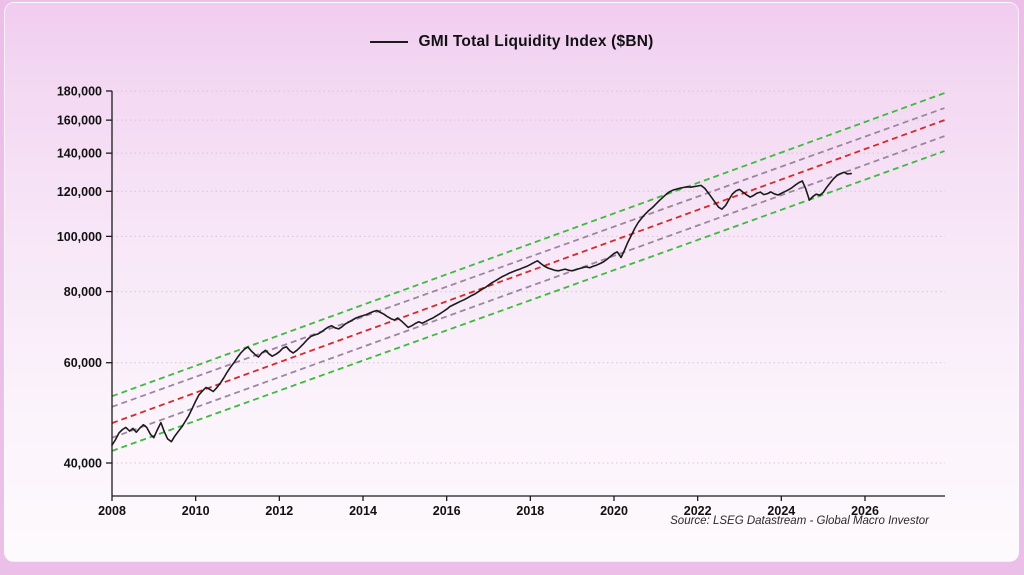 Image resolution: width=1024 pixels, height=575 pixels. What do you see at coordinates (83, 464) in the screenshot?
I see `y-tick-label: 40,000` at bounding box center [83, 464].